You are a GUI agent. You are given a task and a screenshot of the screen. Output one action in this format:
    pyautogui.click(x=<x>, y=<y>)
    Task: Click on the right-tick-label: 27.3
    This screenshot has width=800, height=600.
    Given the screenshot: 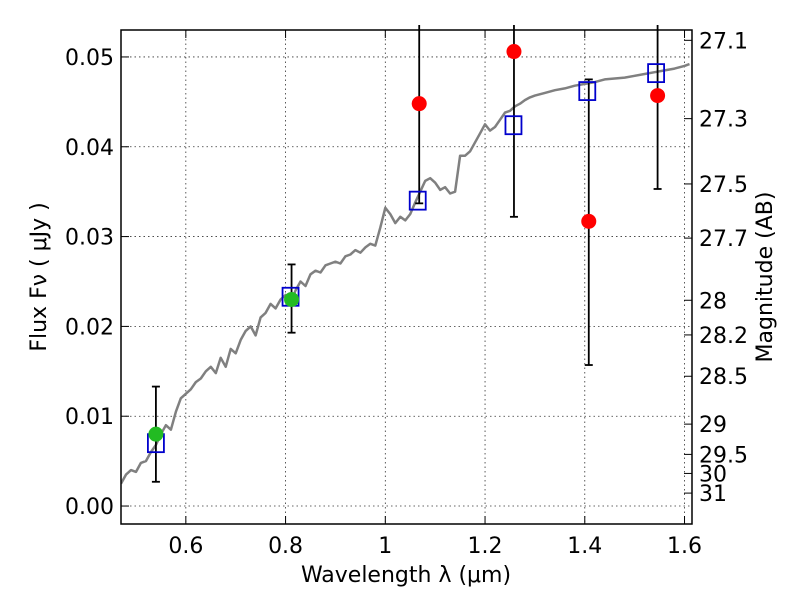 What is the action you would take?
    pyautogui.click(x=723, y=120)
    